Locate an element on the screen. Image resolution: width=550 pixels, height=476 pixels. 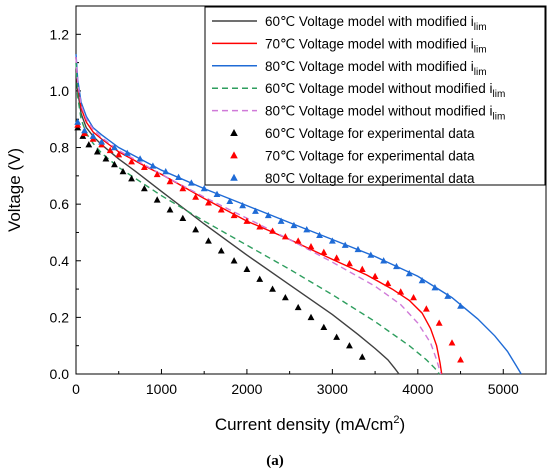
x-axis-title-sup: 2 is located at coordinates (396, 420).